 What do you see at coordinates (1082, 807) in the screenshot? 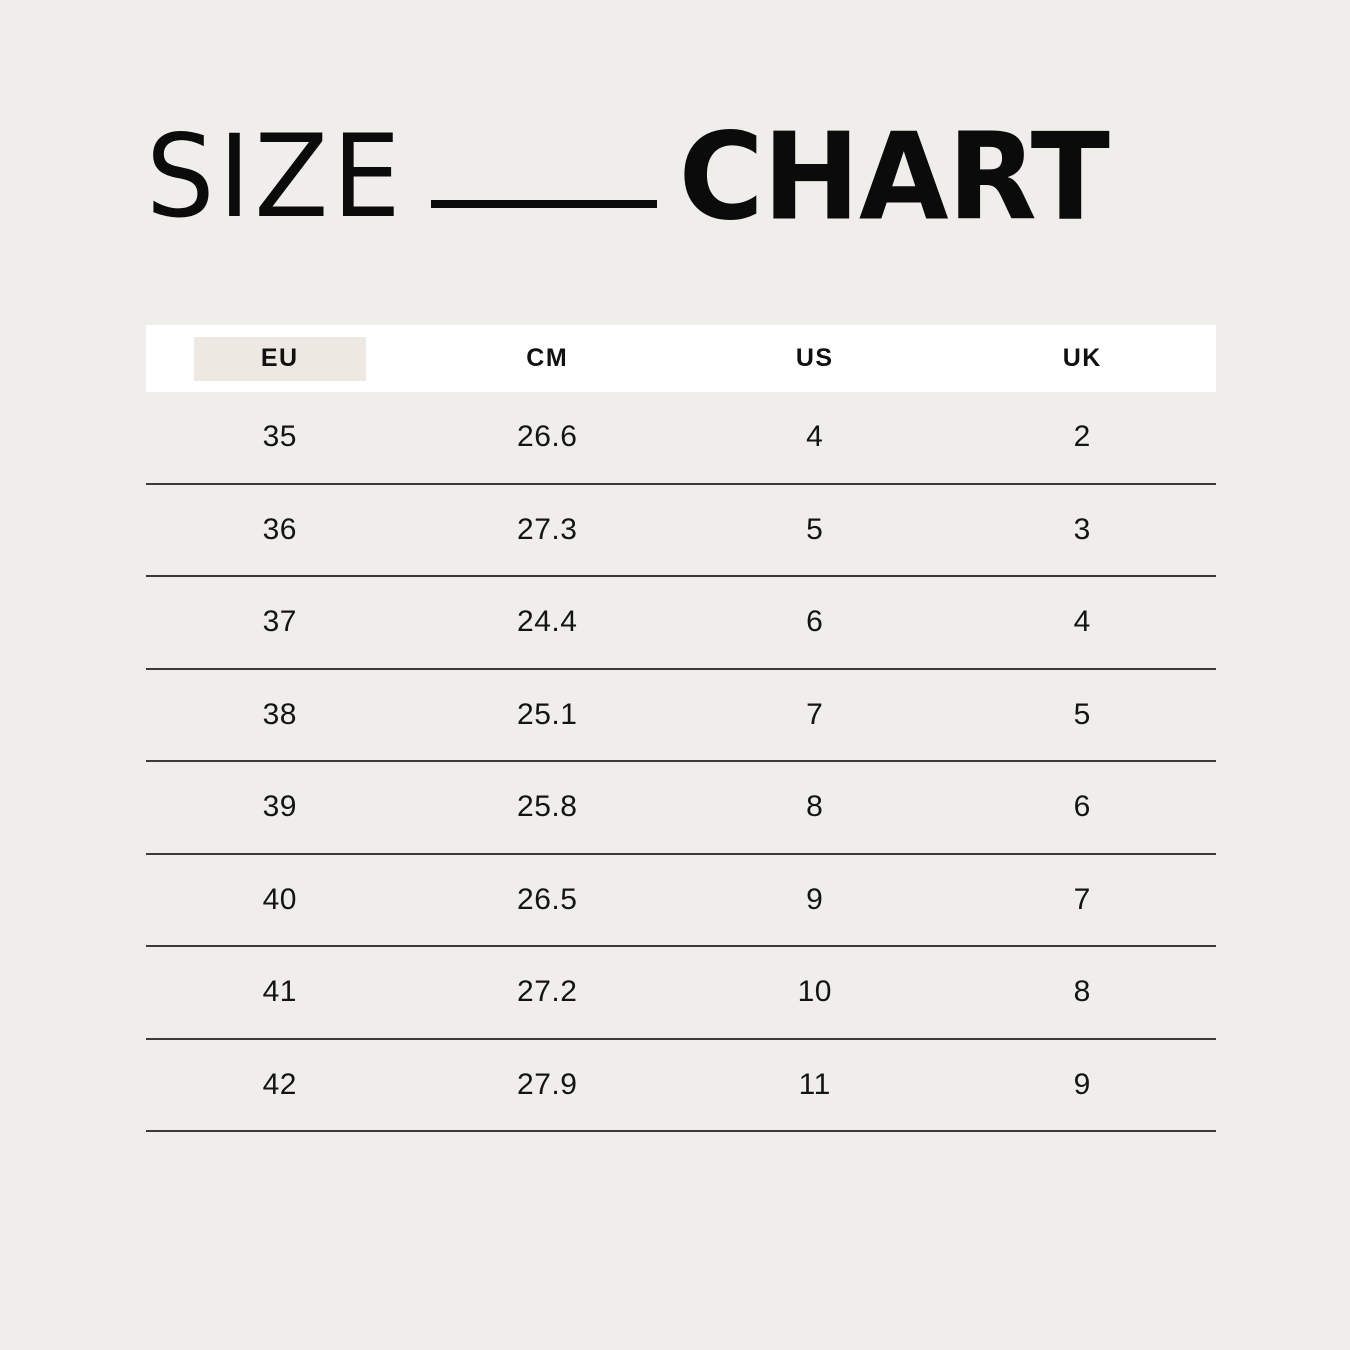
I see `cell-uk: 6` at bounding box center [1082, 807].